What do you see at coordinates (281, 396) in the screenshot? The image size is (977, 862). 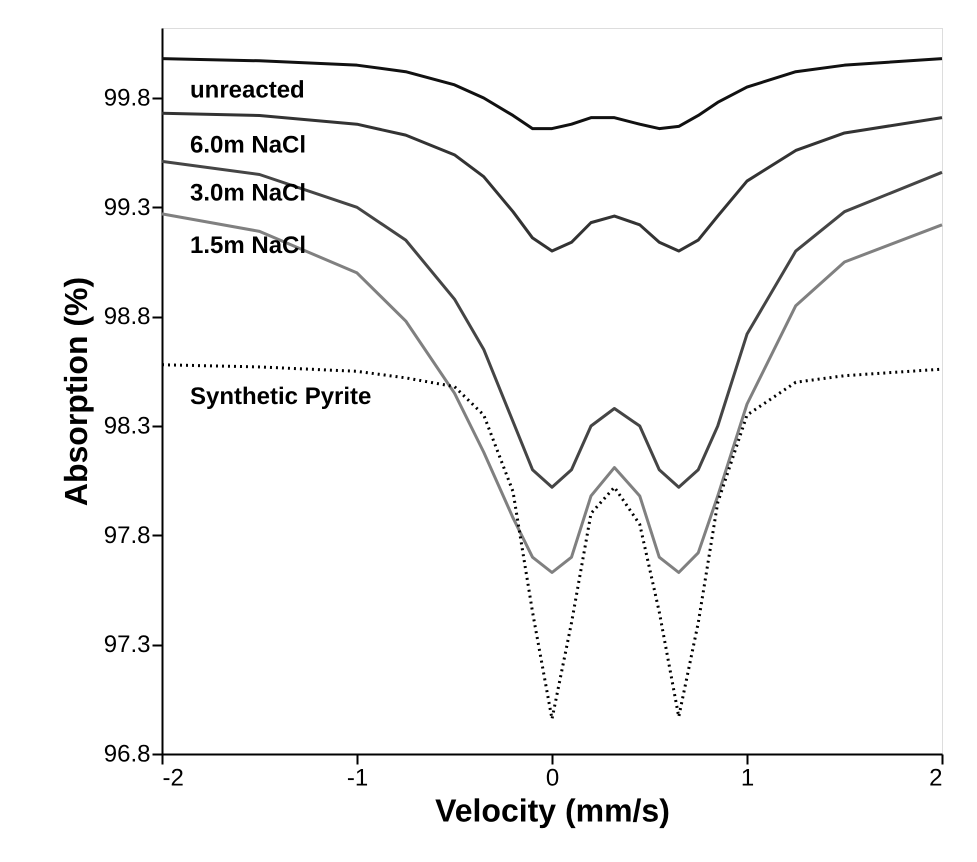 I see `series-label: Synthetic Pyrite` at bounding box center [281, 396].